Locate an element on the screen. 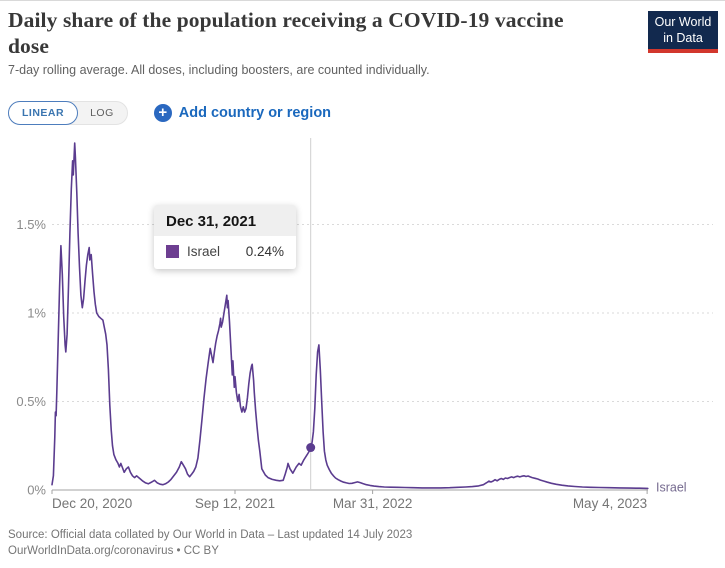  log-scale-button: LOG is located at coordinates (102, 113).